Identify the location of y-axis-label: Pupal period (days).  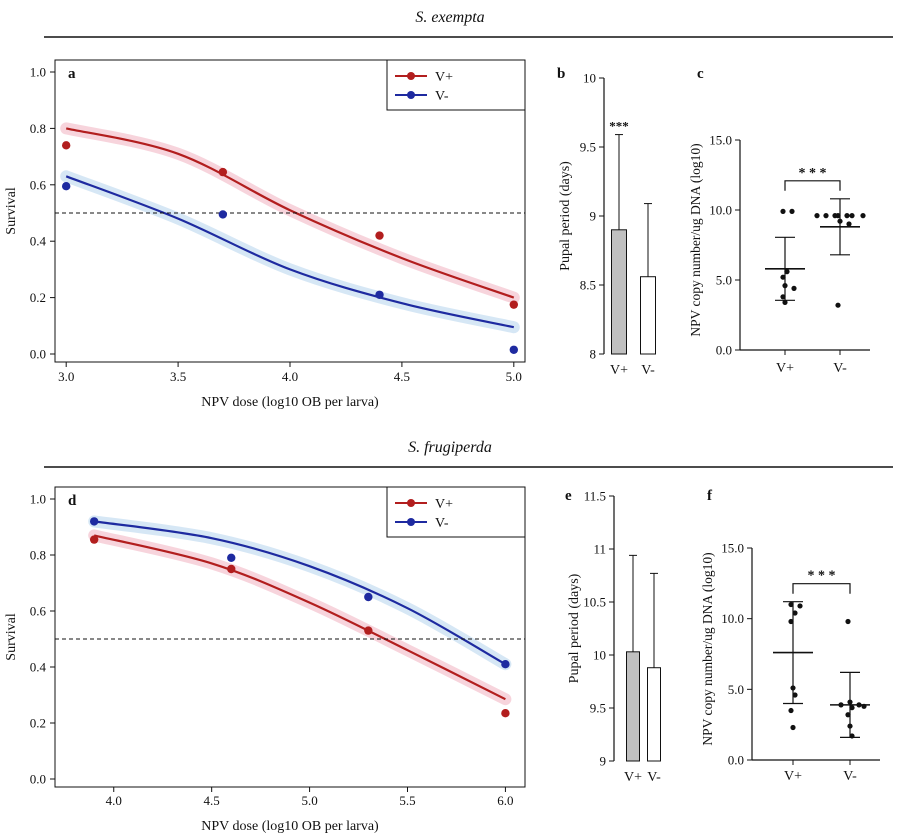
(565, 216).